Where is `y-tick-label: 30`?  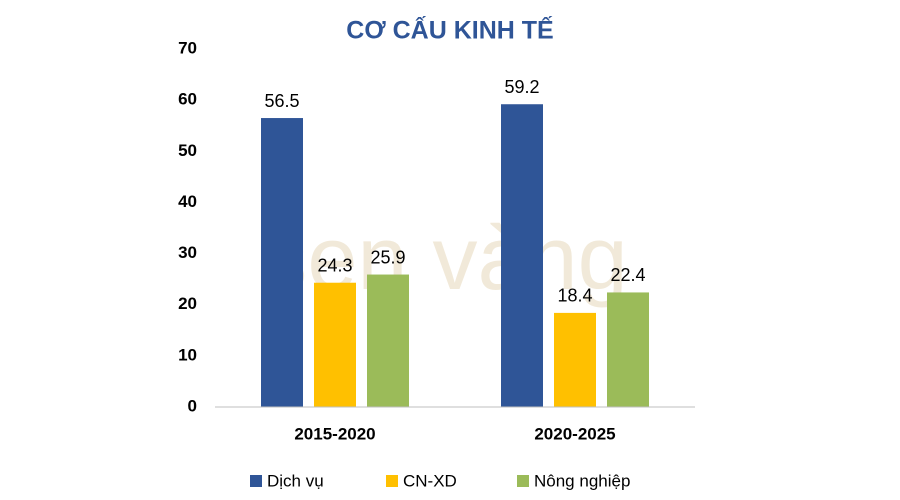
y-tick-label: 30 is located at coordinates (187, 252).